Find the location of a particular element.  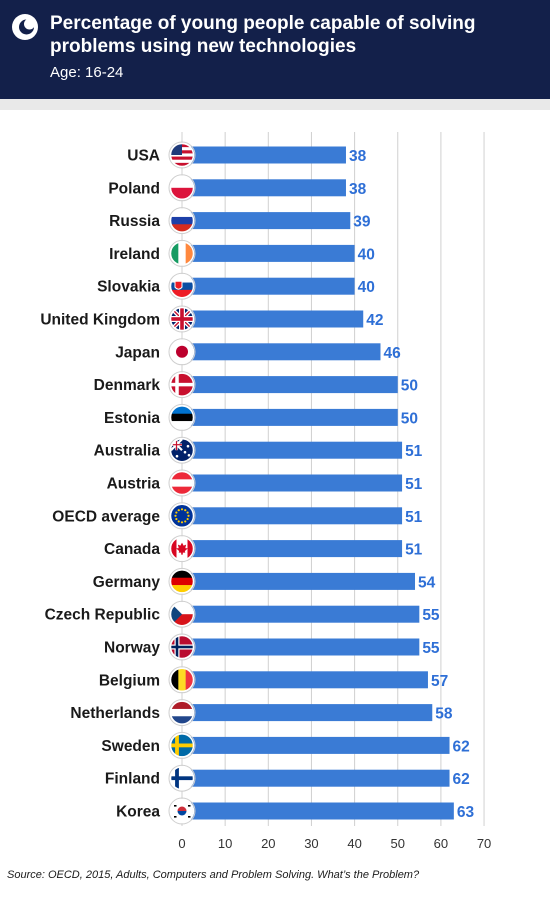

value-label: 39 is located at coordinates (362, 222).